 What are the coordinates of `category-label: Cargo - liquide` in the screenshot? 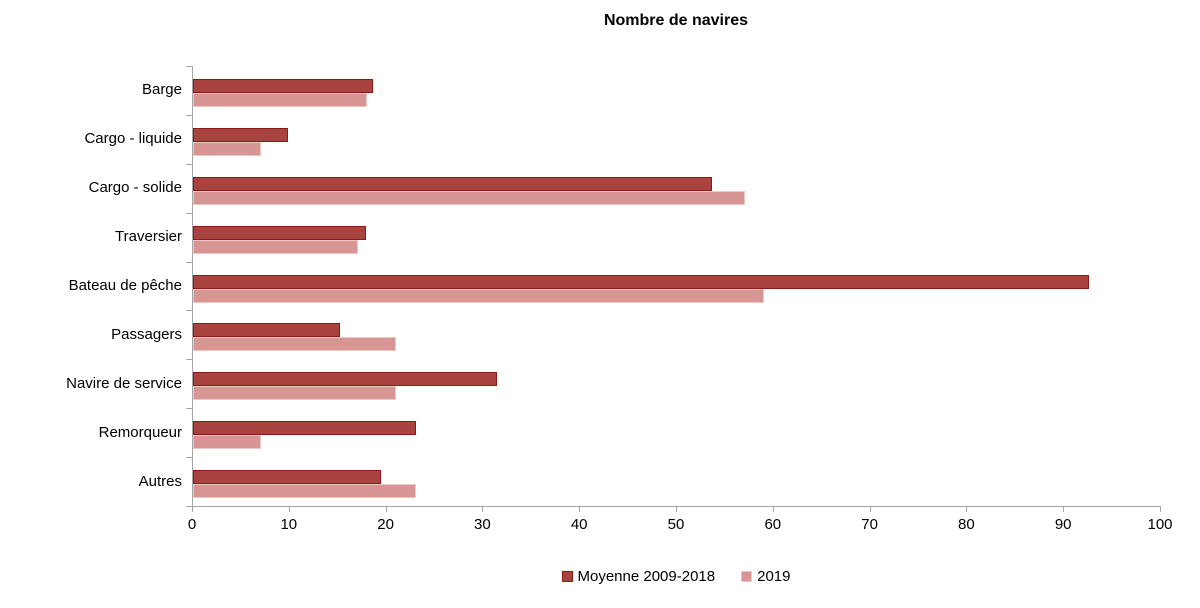 It's located at (133, 139).